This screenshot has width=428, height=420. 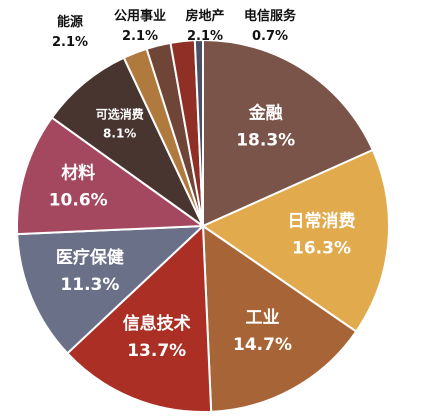 I want to click on slice-value-7: 2.1%, so click(x=70, y=42).